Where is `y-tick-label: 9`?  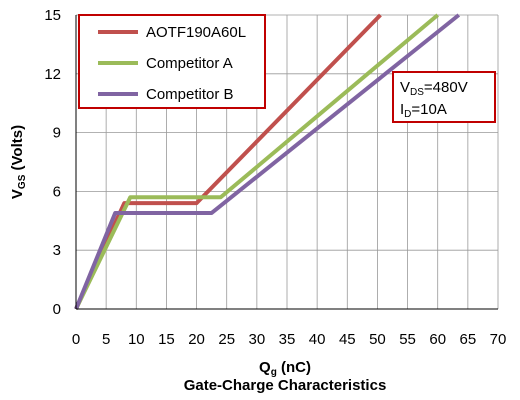
y-tick-label: 9 is located at coordinates (57, 133).